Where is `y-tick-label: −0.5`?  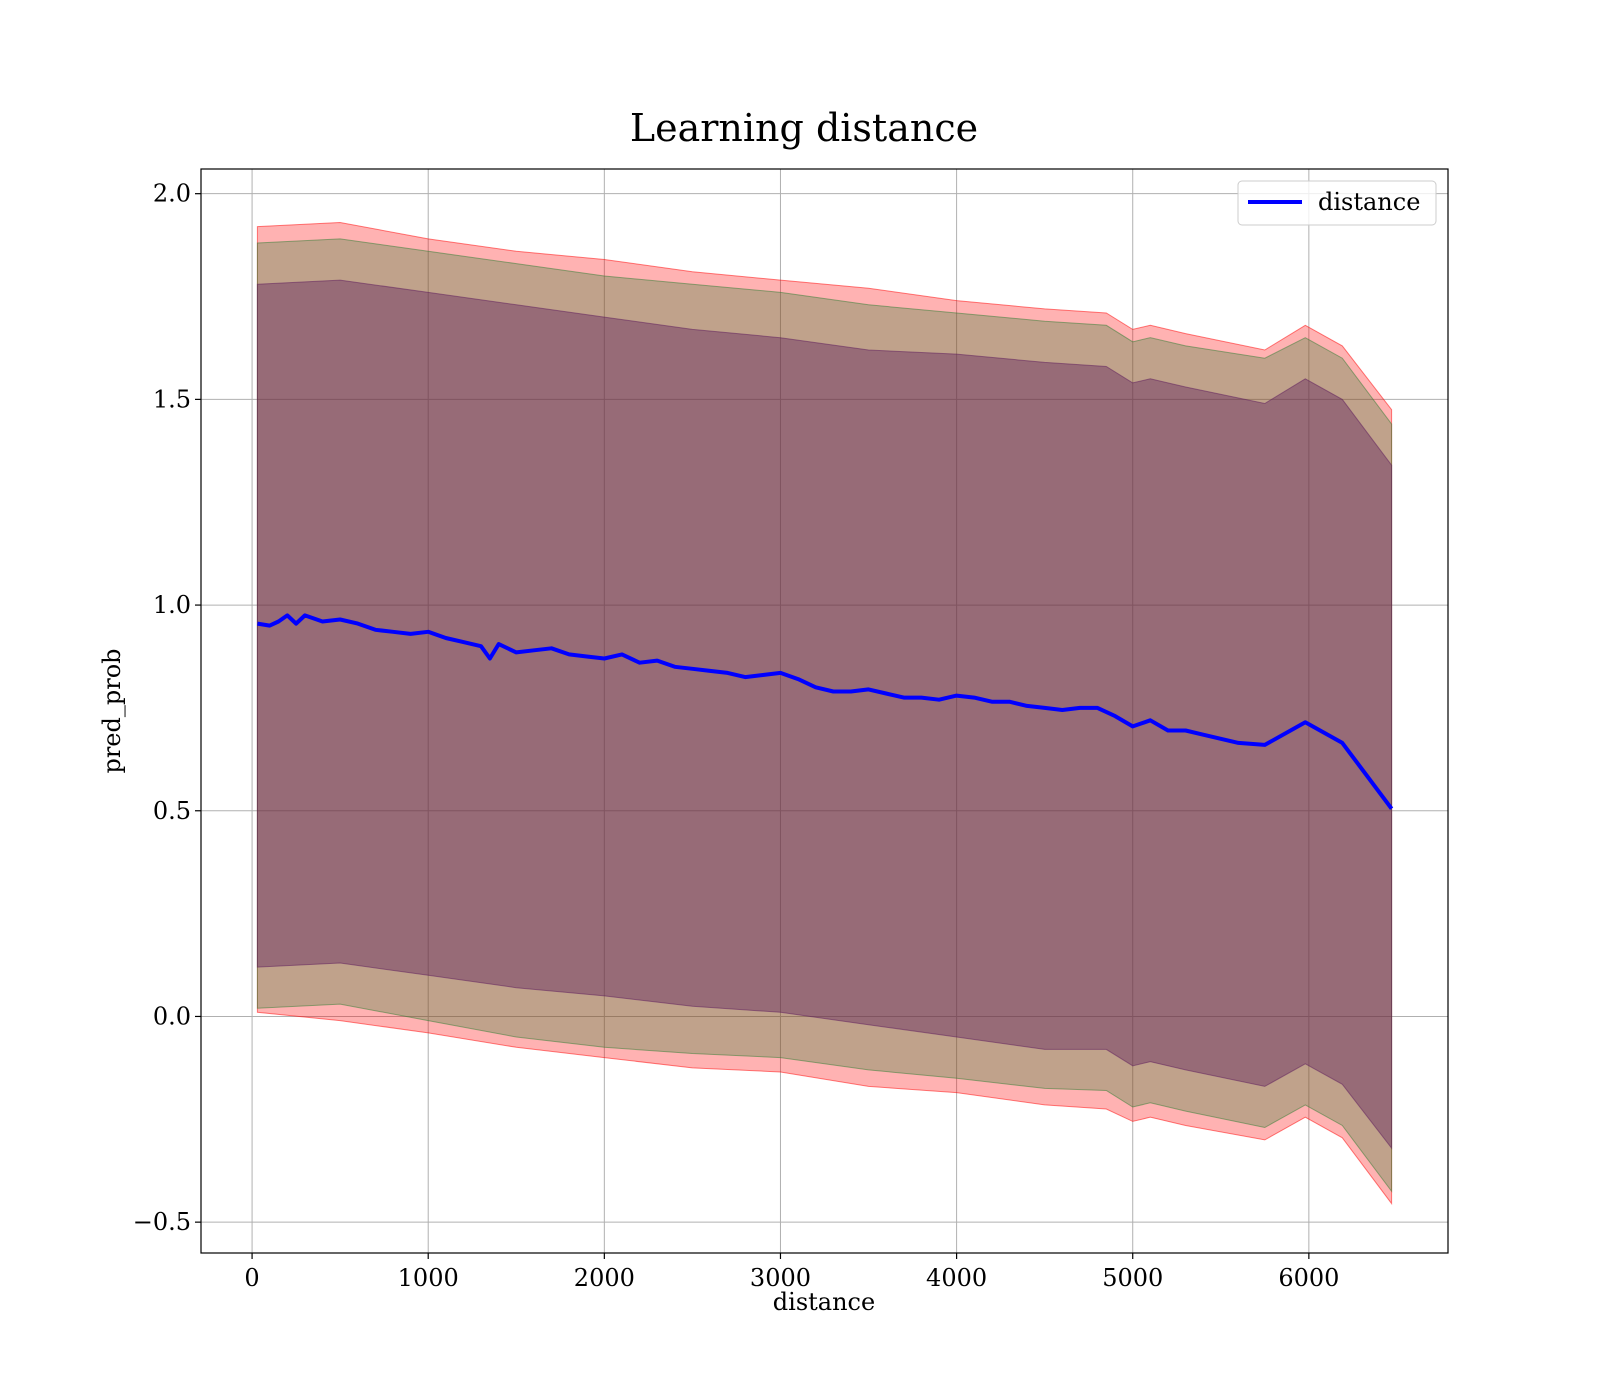
y-tick-label: −0.5 is located at coordinates (162, 1222).